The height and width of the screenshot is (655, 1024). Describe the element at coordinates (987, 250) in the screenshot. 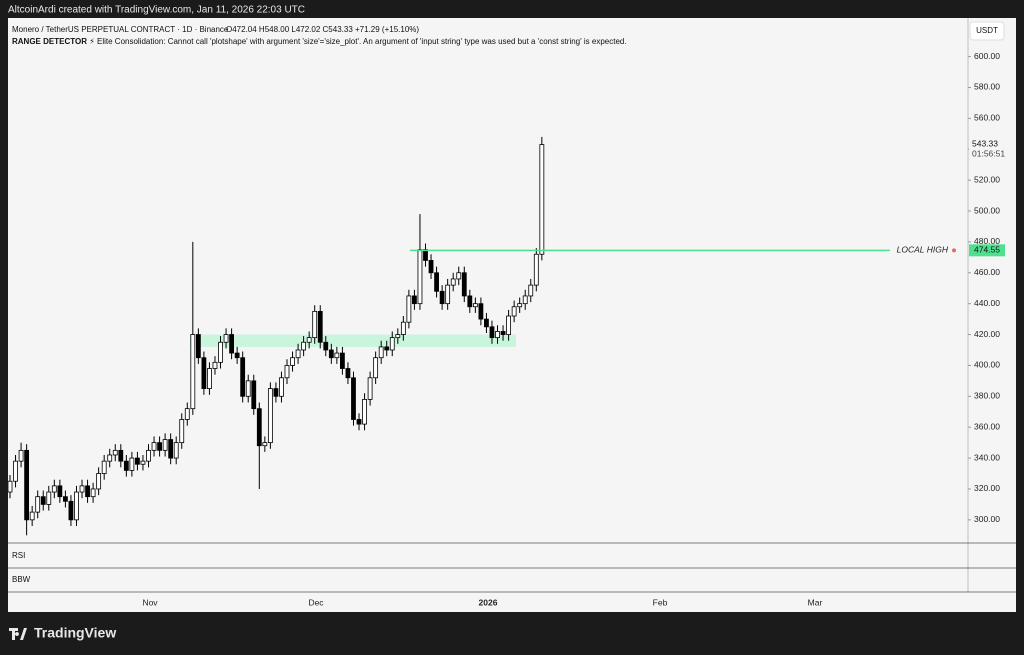

I see `level-price: 474.55` at that location.